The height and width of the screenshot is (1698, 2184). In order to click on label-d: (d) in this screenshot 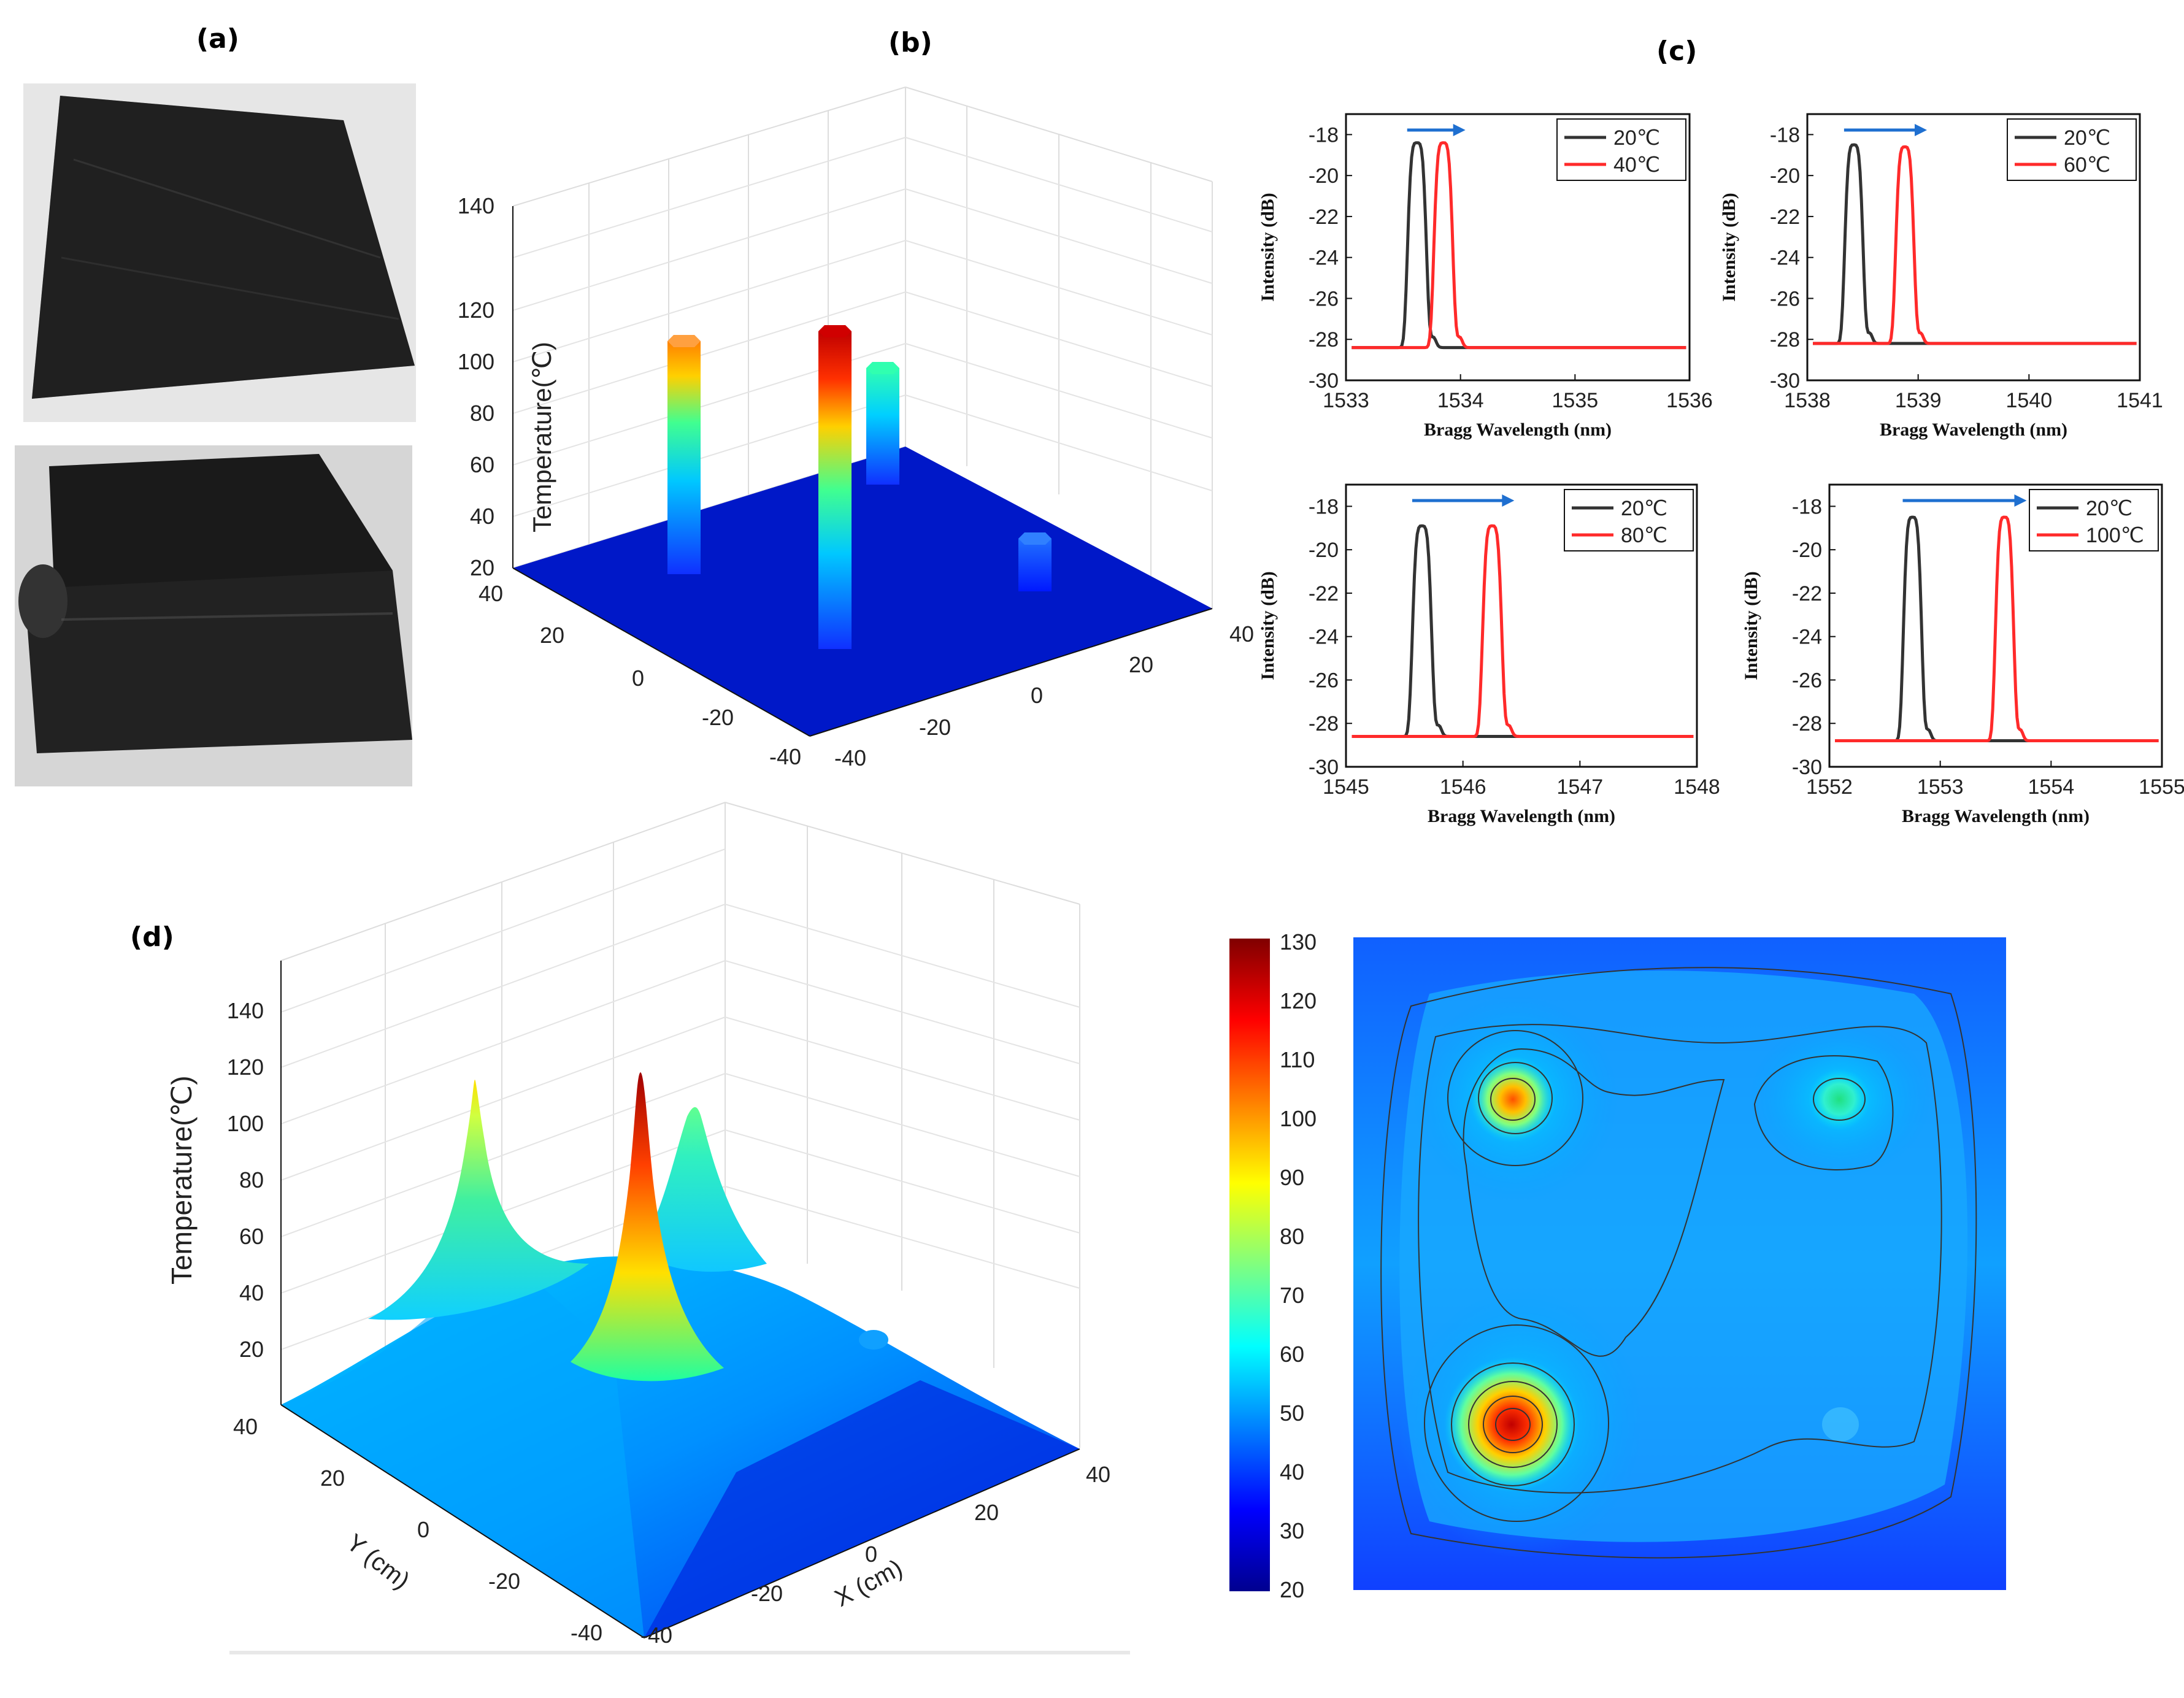, I will do `click(152, 937)`.